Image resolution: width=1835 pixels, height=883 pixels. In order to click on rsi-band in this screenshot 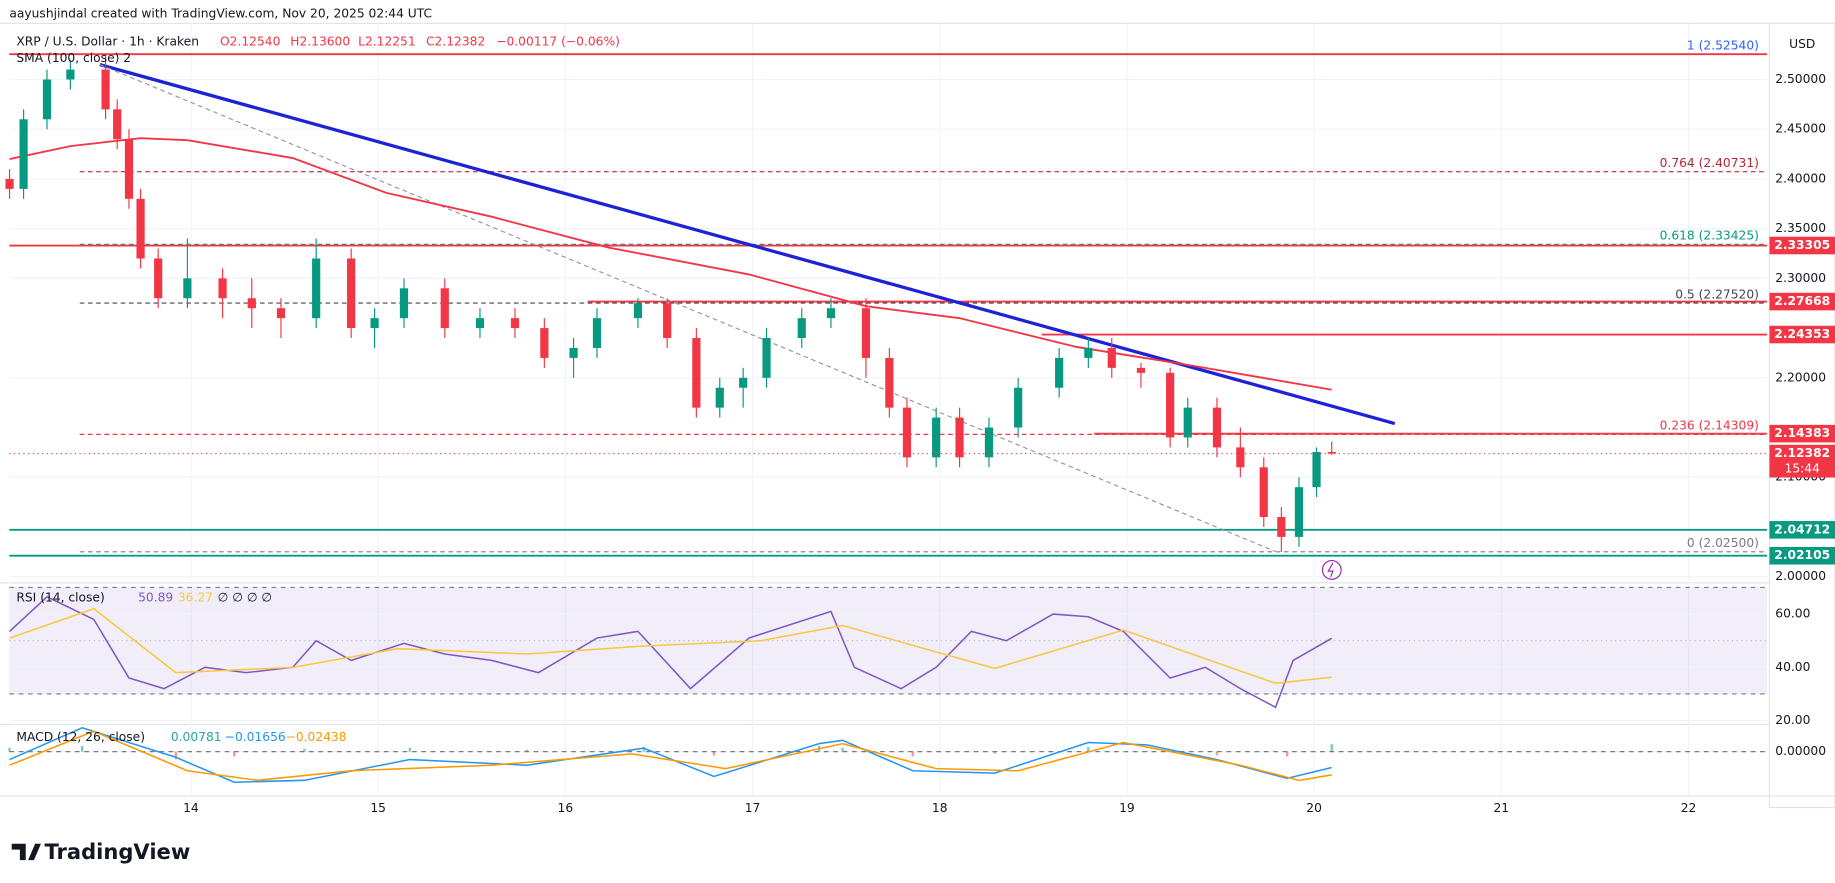, I will do `click(888, 640)`.